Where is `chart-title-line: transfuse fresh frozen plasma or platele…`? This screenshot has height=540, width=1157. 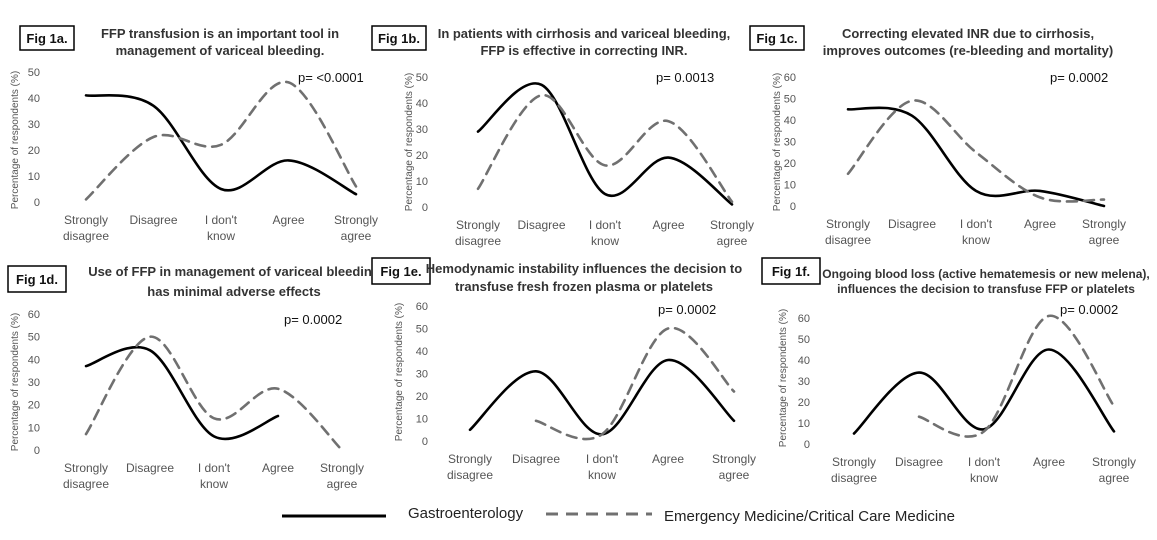
chart-title-line: transfuse fresh frozen plasma or platele… is located at coordinates (584, 286).